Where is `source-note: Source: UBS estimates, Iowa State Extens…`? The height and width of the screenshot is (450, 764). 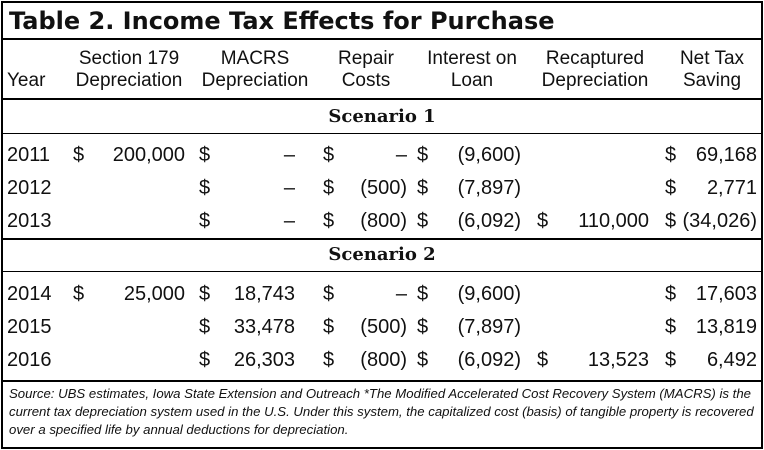
source-note: Source: UBS estimates, Iowa State Extens… is located at coordinates (381, 411).